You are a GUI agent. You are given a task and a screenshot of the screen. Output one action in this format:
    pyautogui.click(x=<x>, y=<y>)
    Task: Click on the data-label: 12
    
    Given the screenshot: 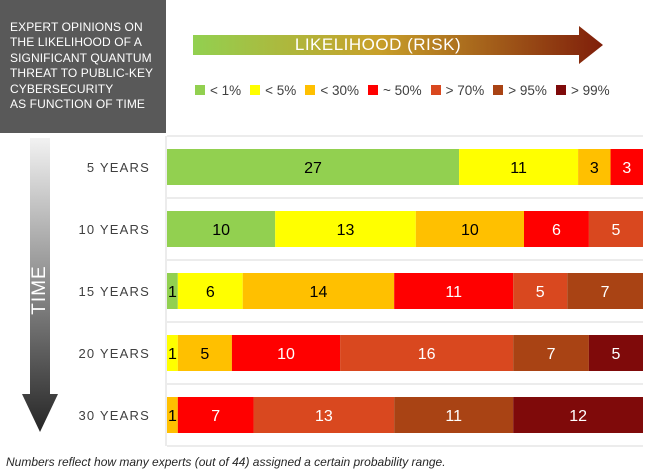 What is the action you would take?
    pyautogui.click(x=578, y=416)
    